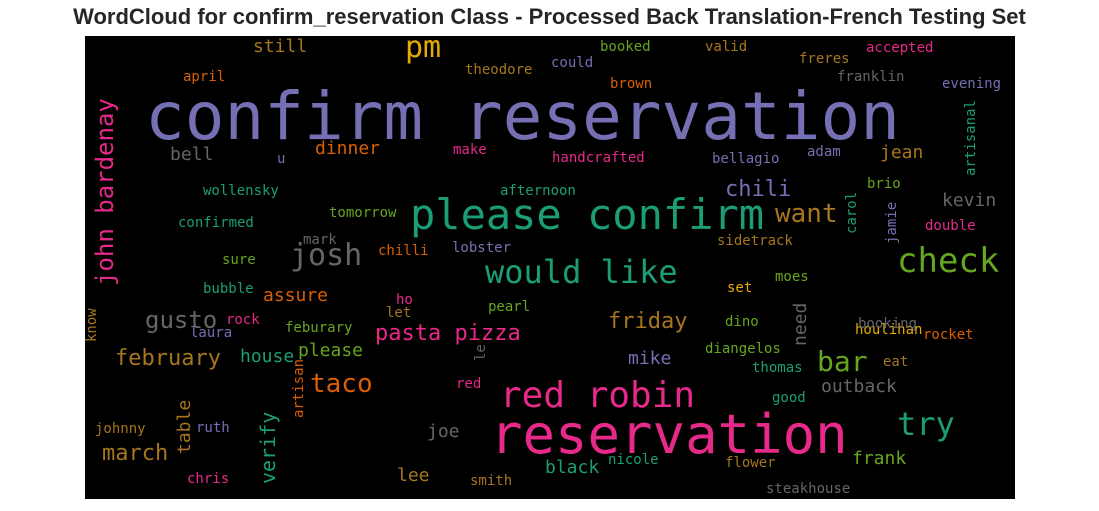 The image size is (1099, 511). Describe the element at coordinates (268, 447) in the screenshot. I see `word-verify: verify` at that location.